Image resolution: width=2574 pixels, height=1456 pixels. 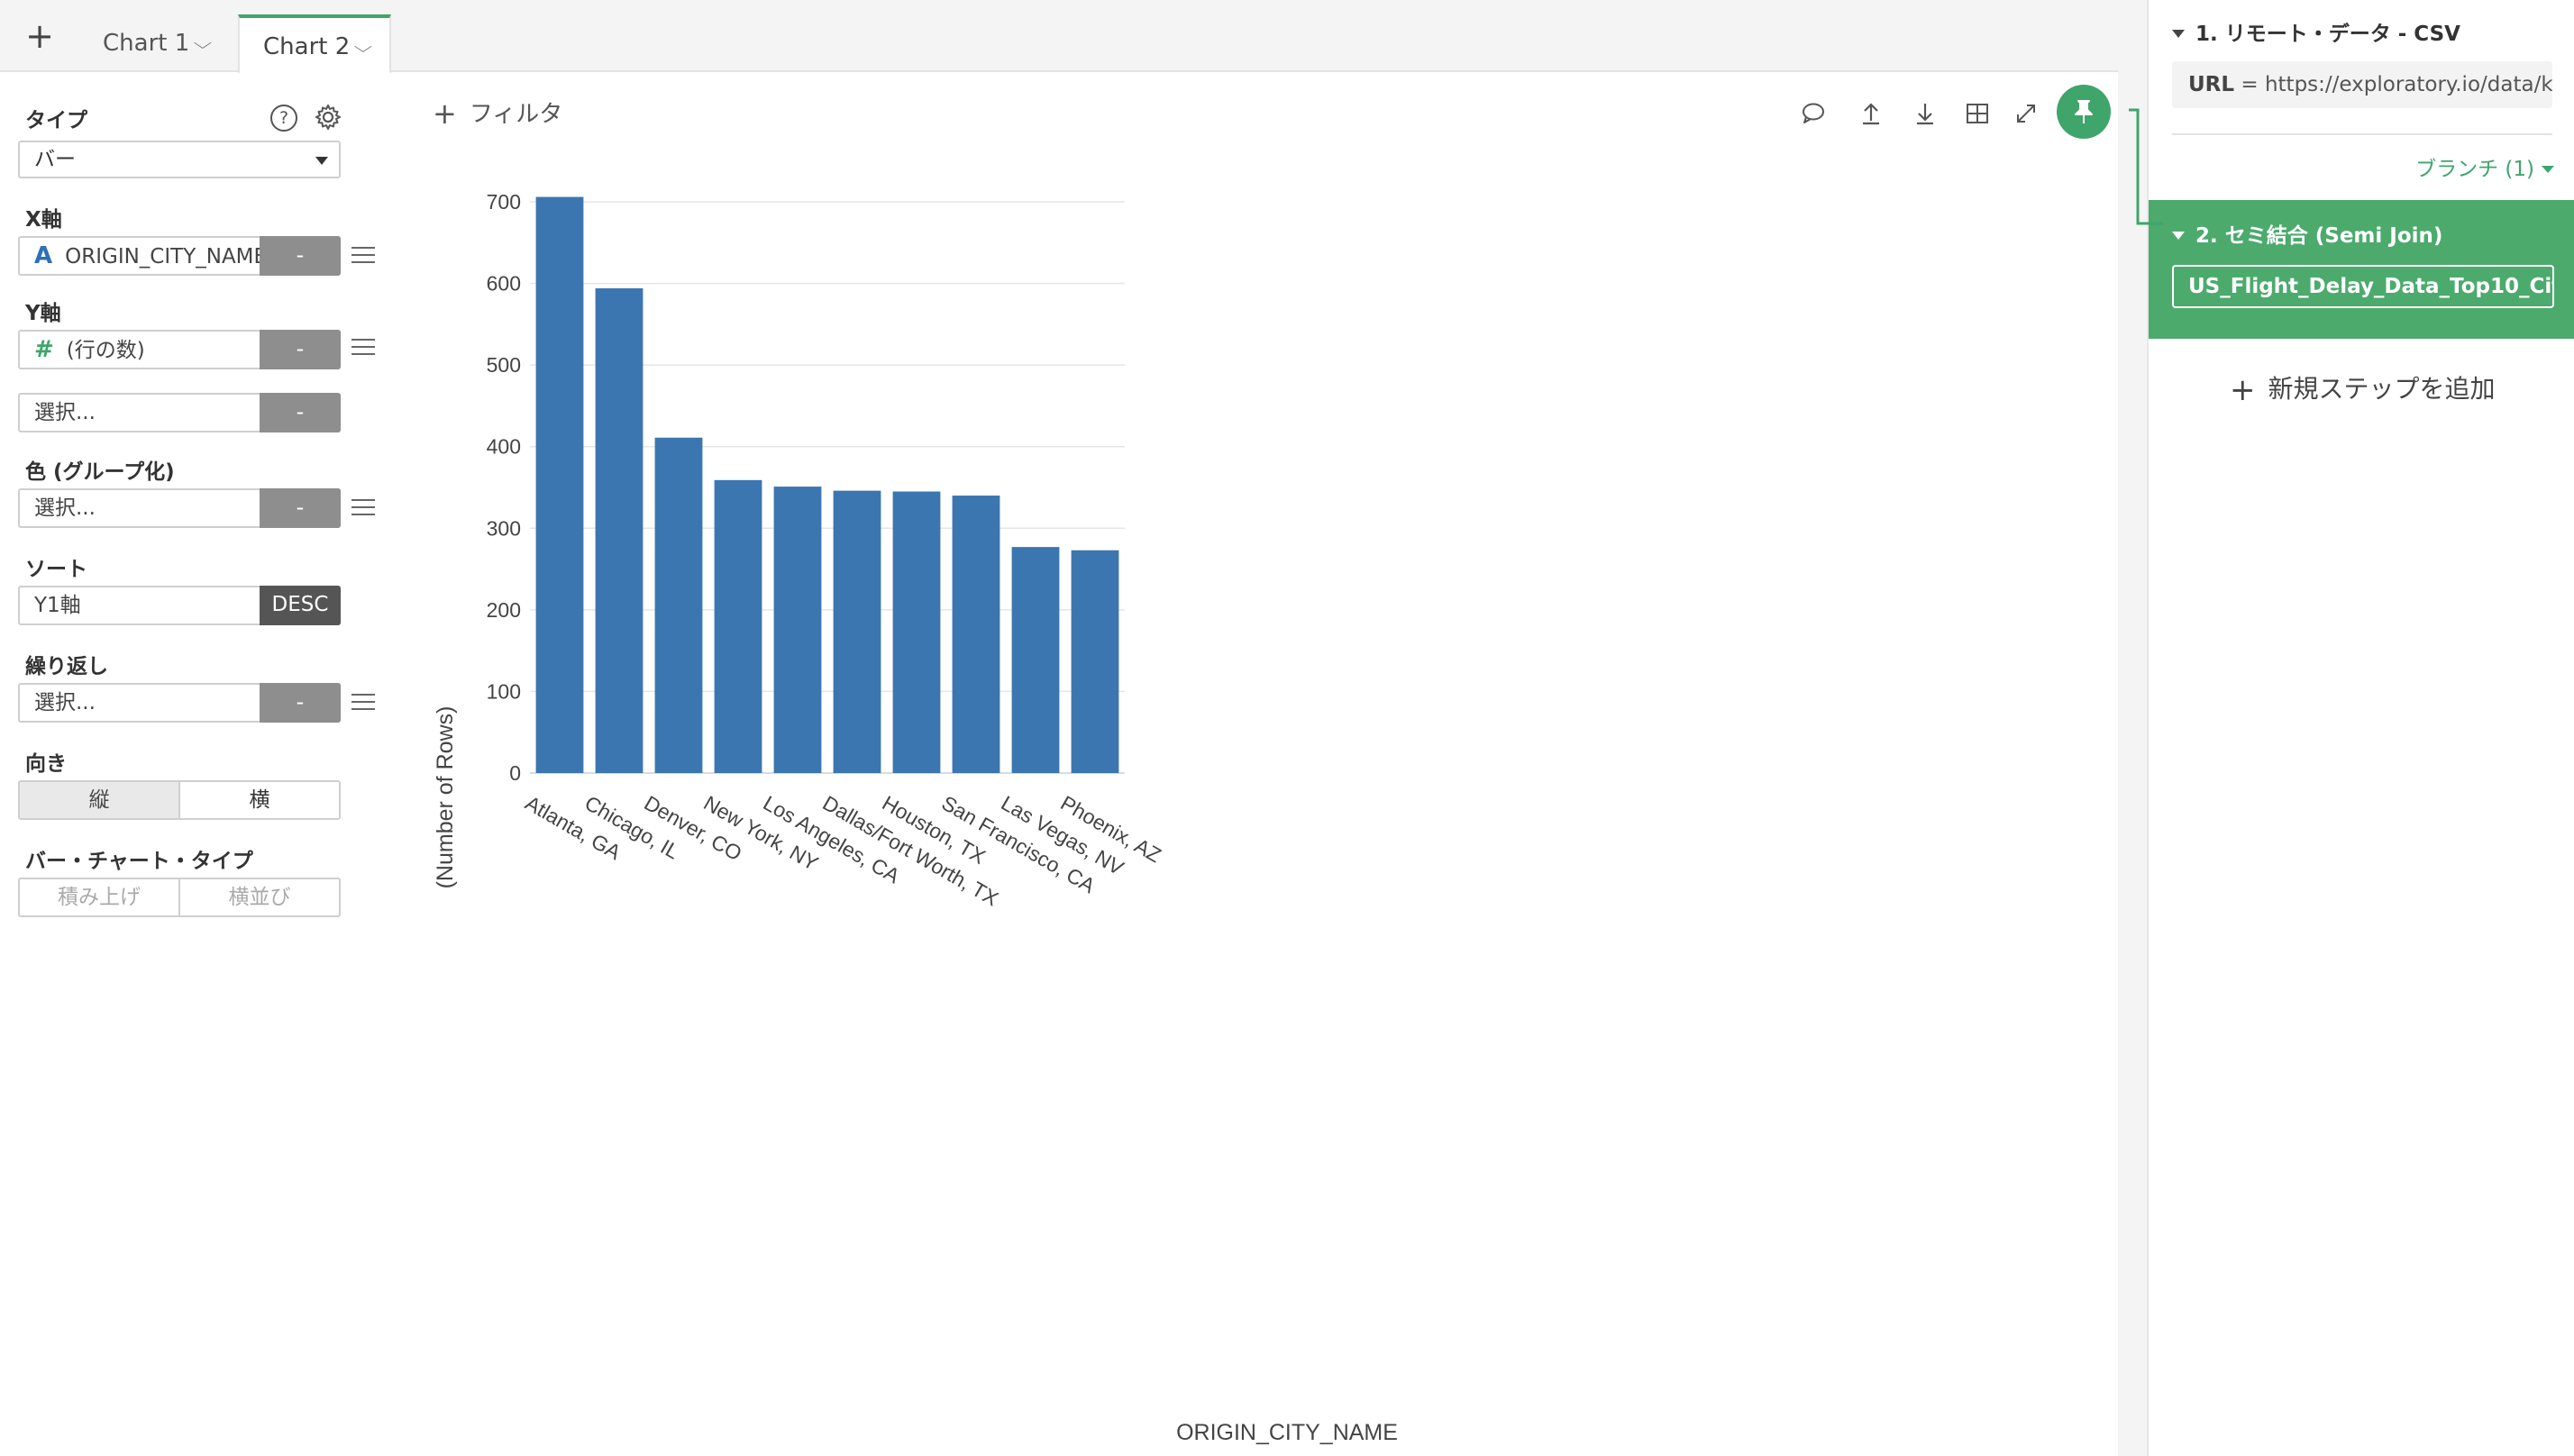 What do you see at coordinates (515, 773) in the screenshot?
I see `y-tick-label: 0` at bounding box center [515, 773].